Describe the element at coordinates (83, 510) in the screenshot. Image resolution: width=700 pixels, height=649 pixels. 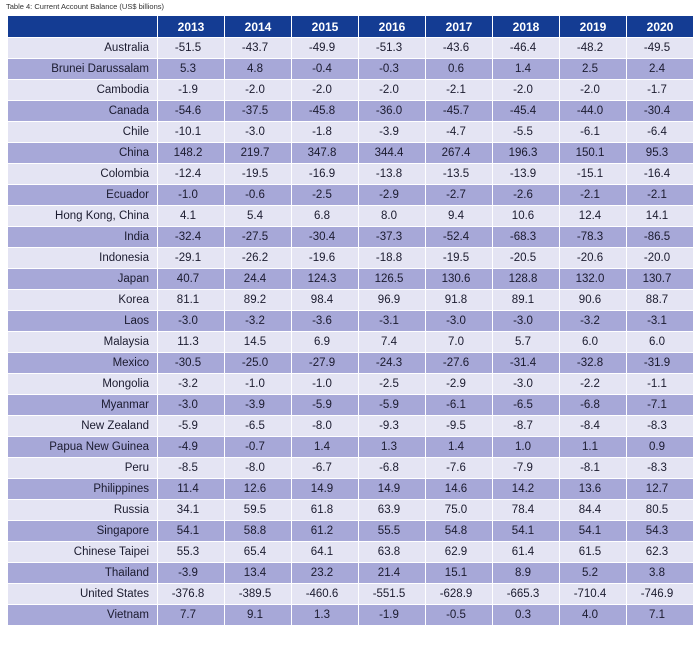
I see `economy-name-cell: Russia` at that location.